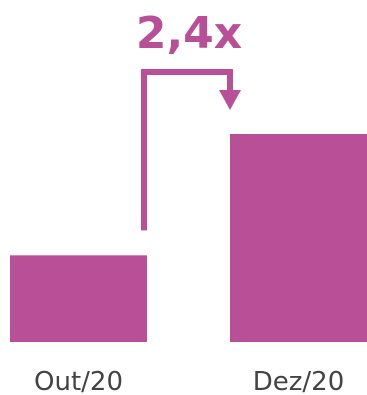 The width and height of the screenshot is (367, 395). What do you see at coordinates (189, 381) in the screenshot?
I see `x-tick-labels: Out/20 Dez/20` at bounding box center [189, 381].